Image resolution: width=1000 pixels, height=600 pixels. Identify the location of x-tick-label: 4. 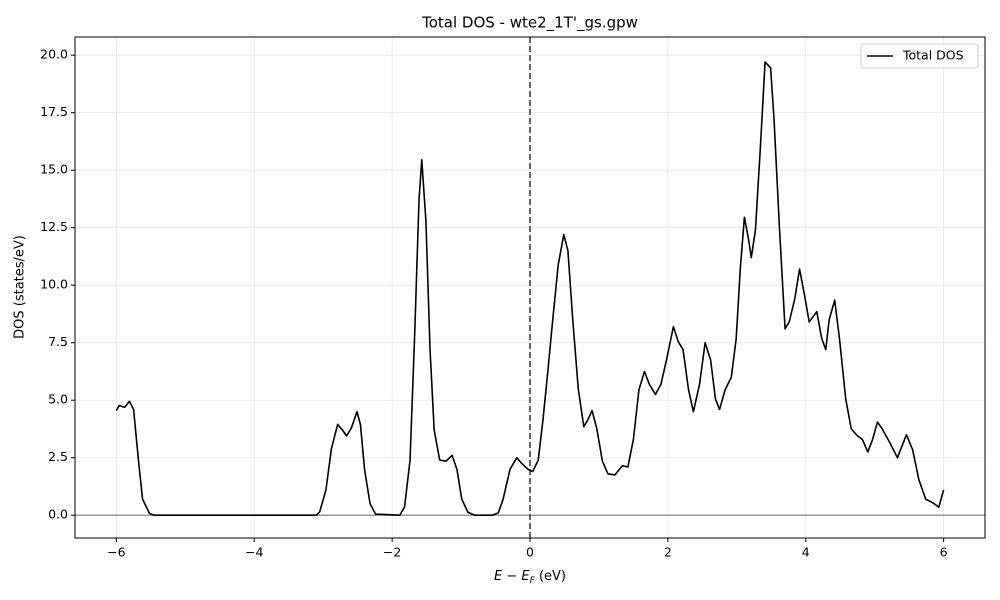
(806, 552).